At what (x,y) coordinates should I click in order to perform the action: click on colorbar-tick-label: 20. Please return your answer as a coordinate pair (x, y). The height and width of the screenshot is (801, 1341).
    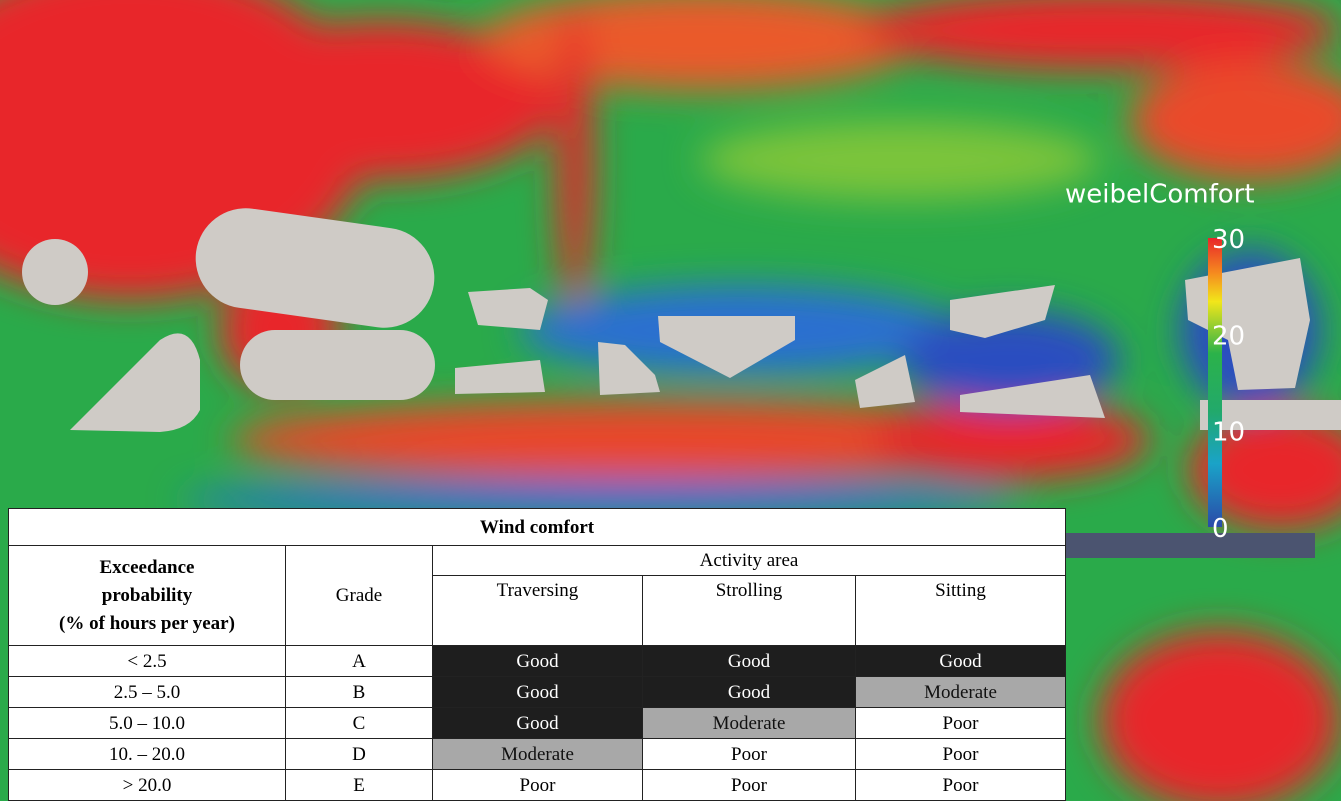
    Looking at the image, I should click on (1228, 336).